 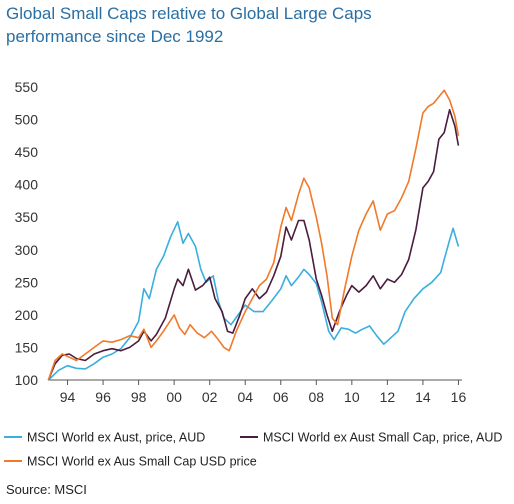 What do you see at coordinates (116, 438) in the screenshot?
I see `legend-label: MSCI World ex Aust, price, AUD` at bounding box center [116, 438].